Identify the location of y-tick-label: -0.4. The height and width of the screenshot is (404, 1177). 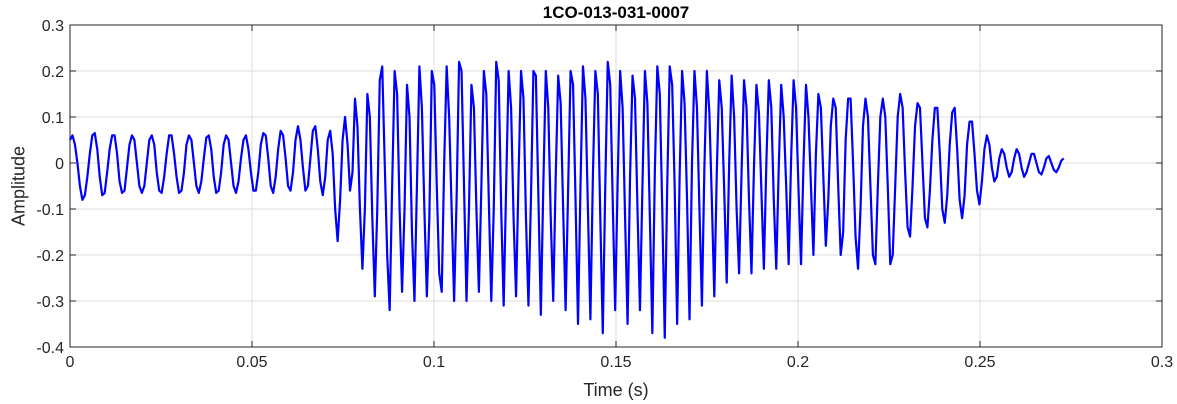
(50, 348).